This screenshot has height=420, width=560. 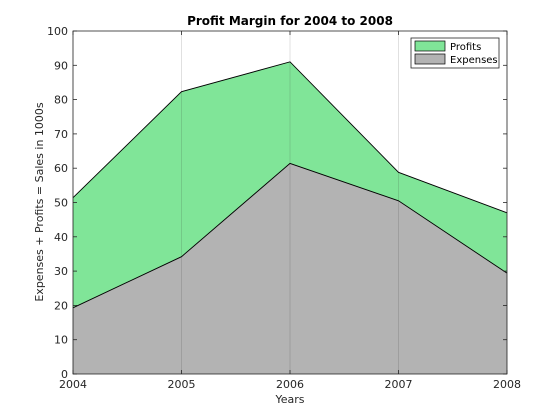 What do you see at coordinates (465, 47) in the screenshot?
I see `legend-label-profits: Profits` at bounding box center [465, 47].